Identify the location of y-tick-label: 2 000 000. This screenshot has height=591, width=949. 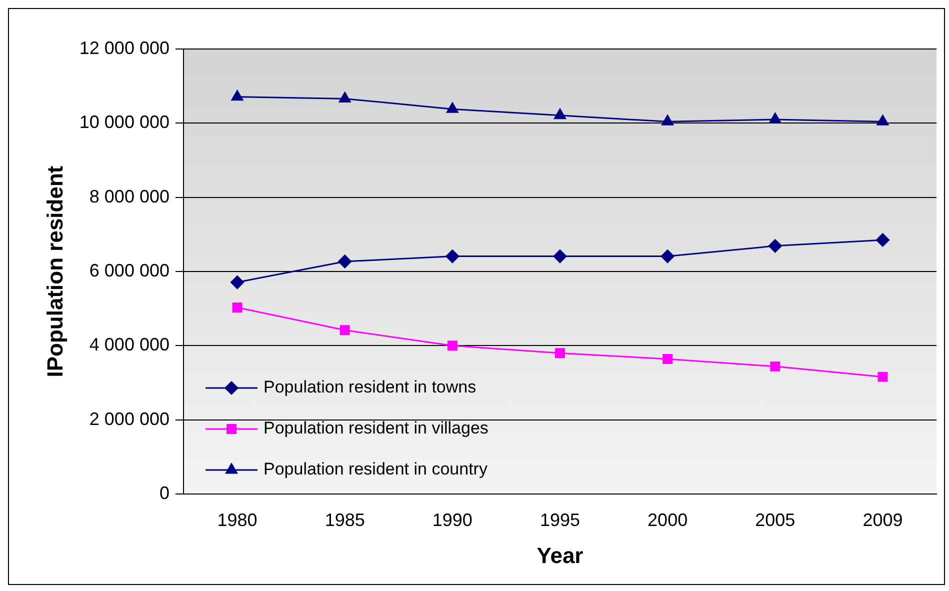
(129, 418).